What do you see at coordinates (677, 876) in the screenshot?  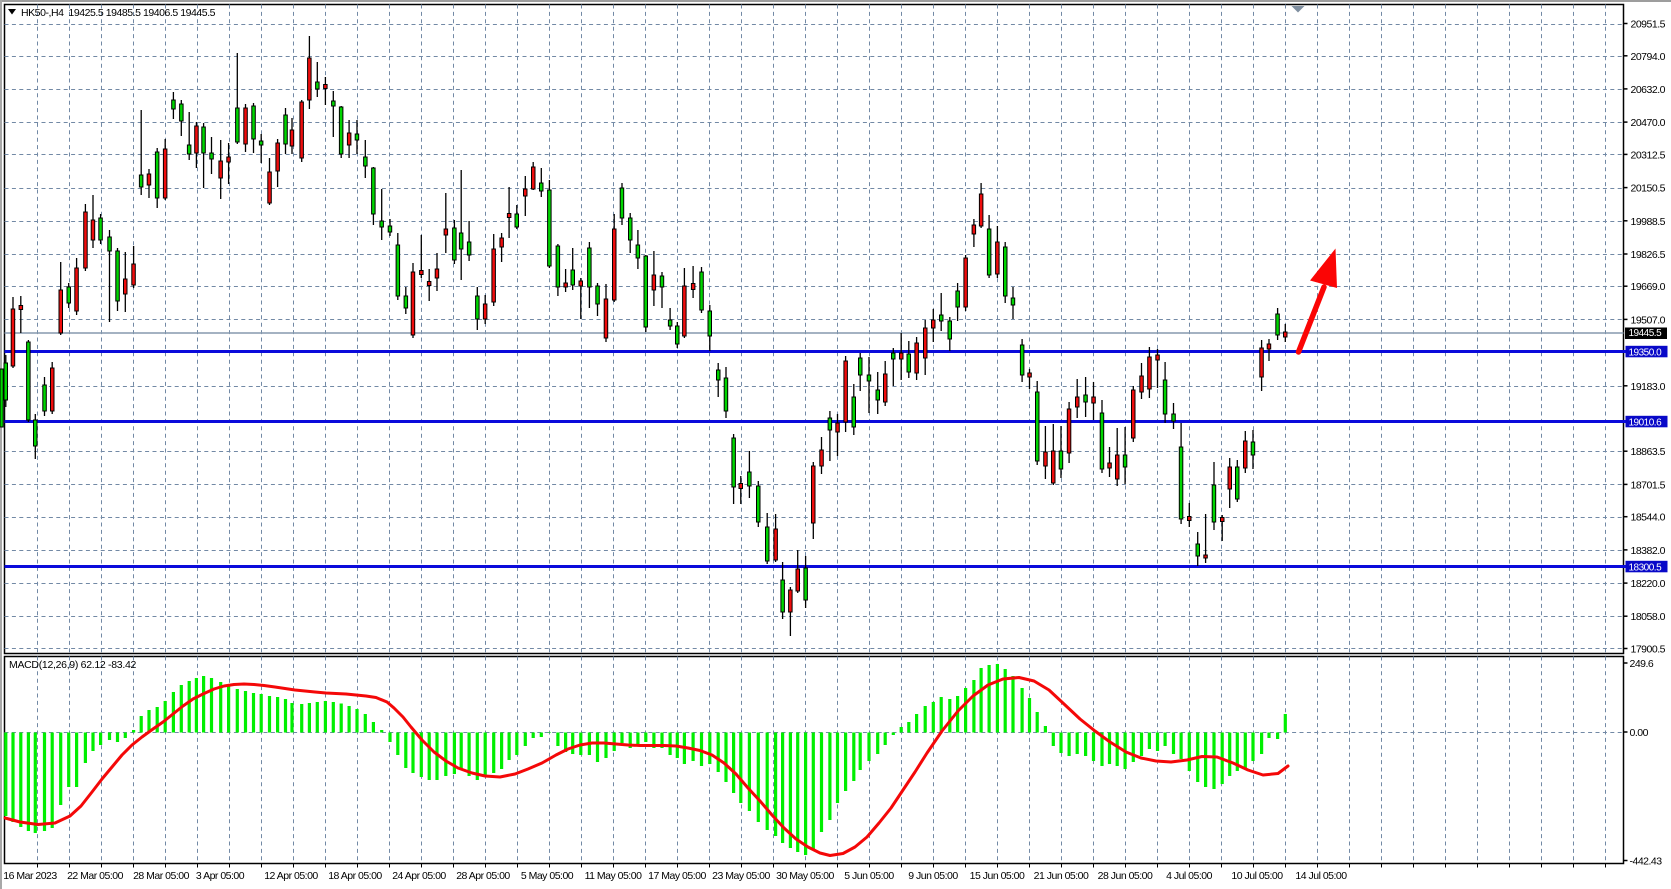 I see `svg-text: 17 May 05:00` at bounding box center [677, 876].